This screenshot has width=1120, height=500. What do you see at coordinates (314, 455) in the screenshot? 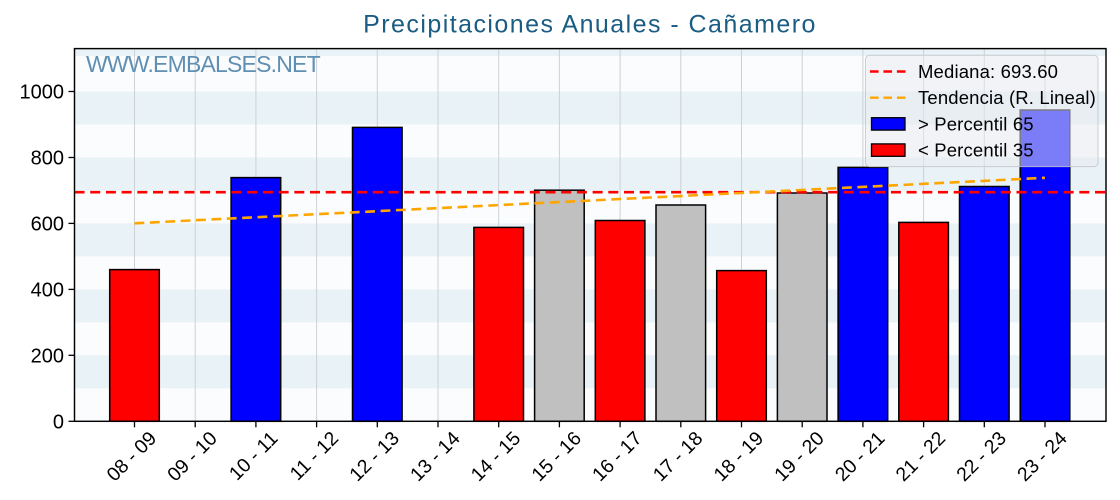
I see `svg-text: 11 - 12` at bounding box center [314, 455].